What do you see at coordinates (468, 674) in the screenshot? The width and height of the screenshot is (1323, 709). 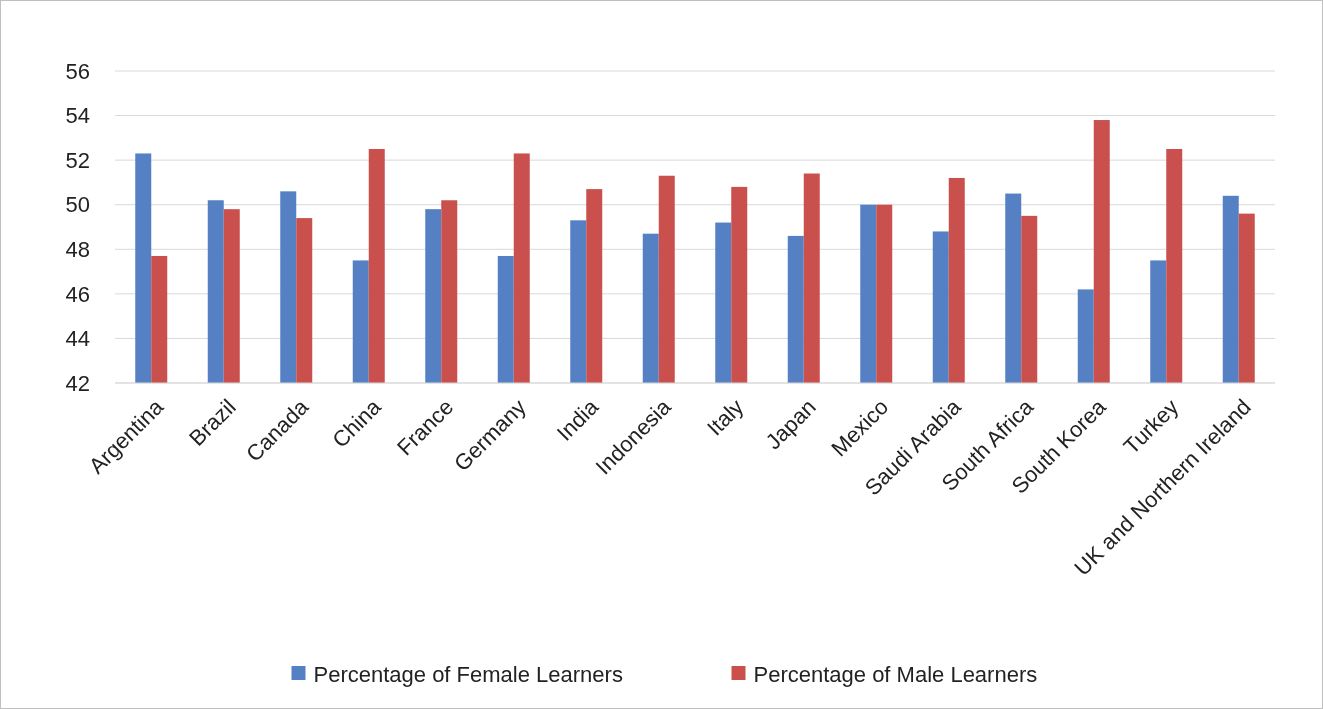 I see `legend-label: Percentage of Female Learners` at bounding box center [468, 674].